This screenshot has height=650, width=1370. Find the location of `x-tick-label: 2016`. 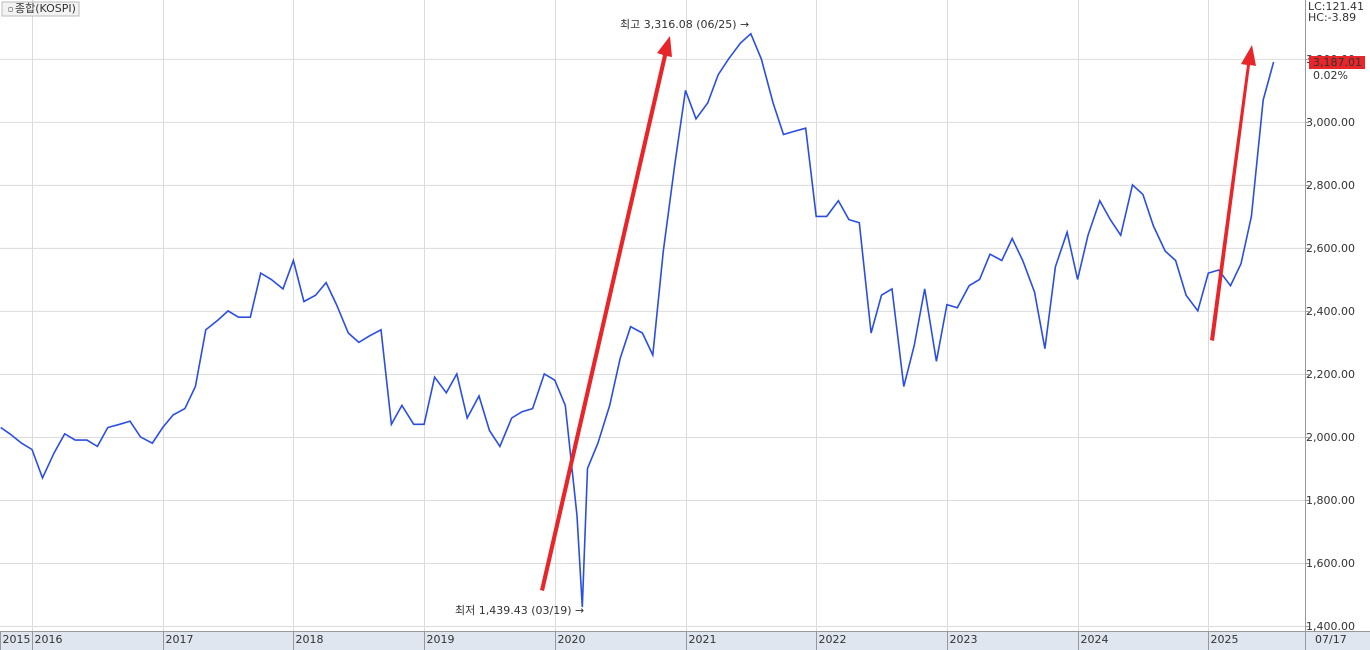

x-tick-label: 2016 is located at coordinates (49, 639).